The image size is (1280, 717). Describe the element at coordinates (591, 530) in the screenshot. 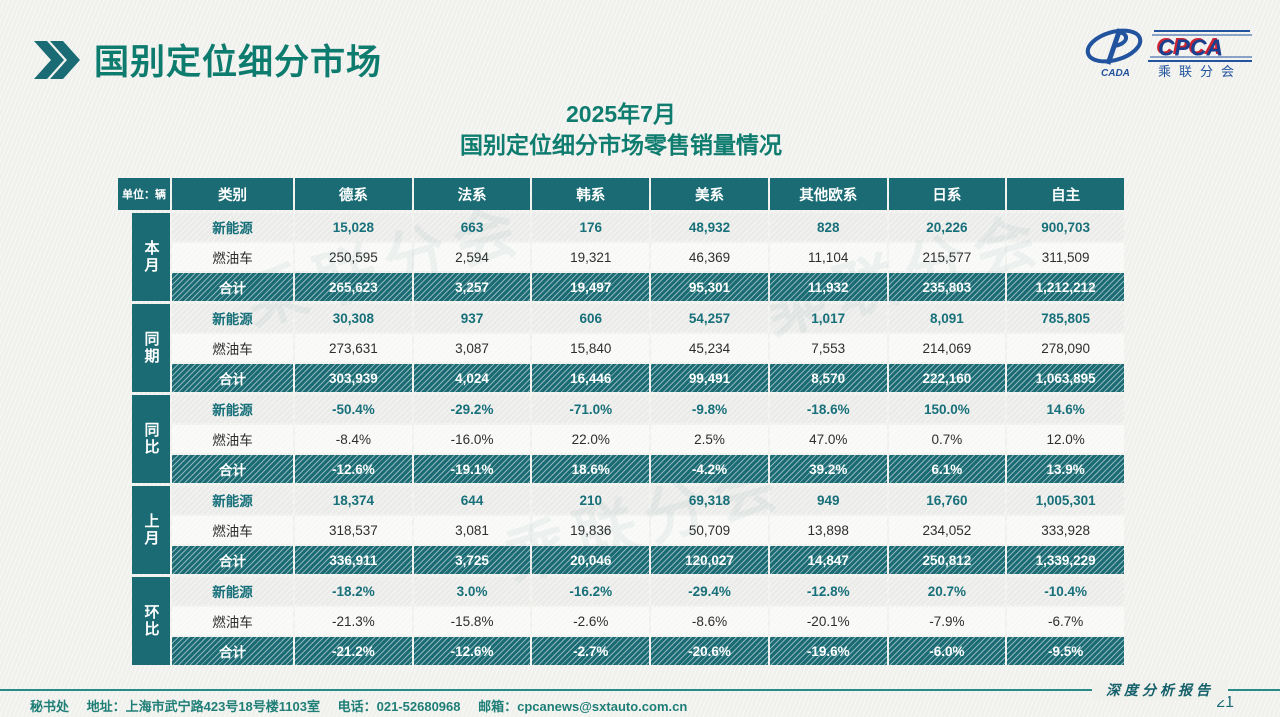

I see `value-cell: 19,836` at that location.